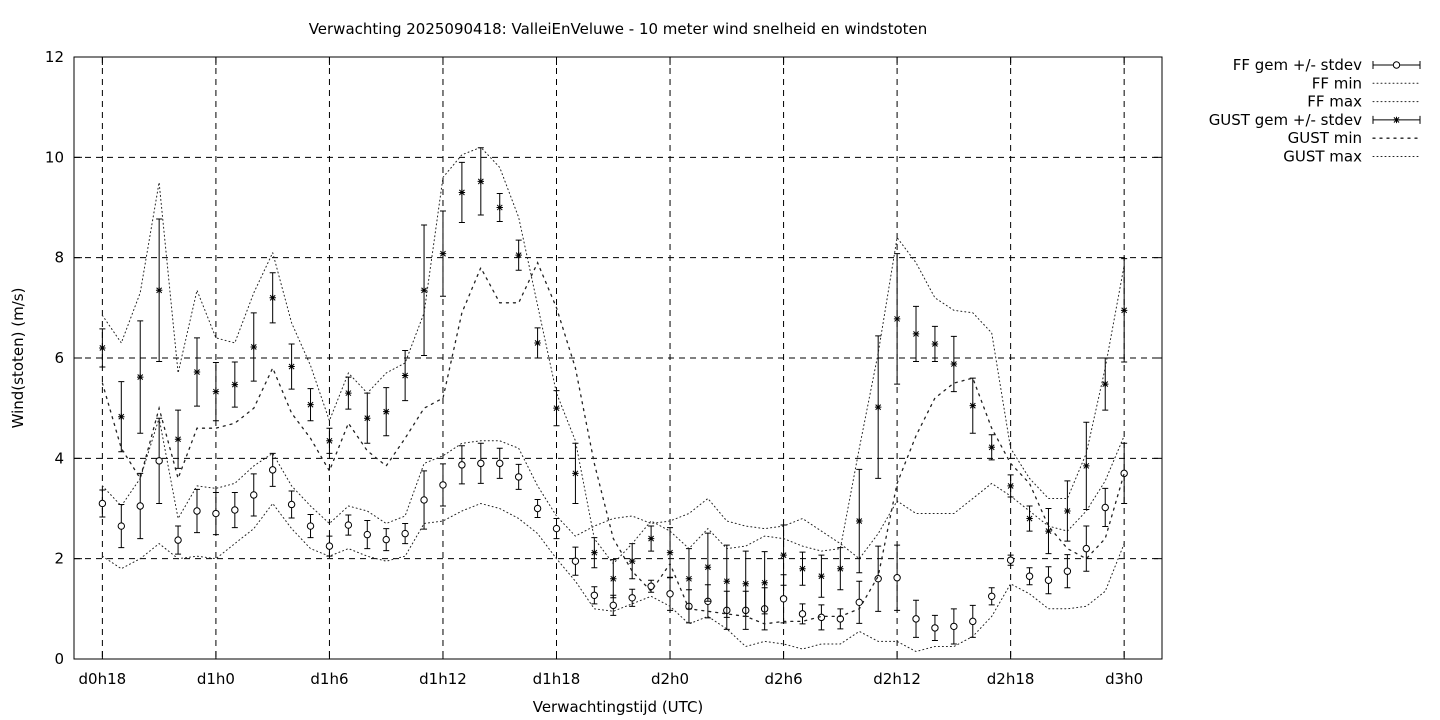 This screenshot has height=720, width=1440. What do you see at coordinates (1124, 679) in the screenshot?
I see `x-tick-label: d3h0` at bounding box center [1124, 679].